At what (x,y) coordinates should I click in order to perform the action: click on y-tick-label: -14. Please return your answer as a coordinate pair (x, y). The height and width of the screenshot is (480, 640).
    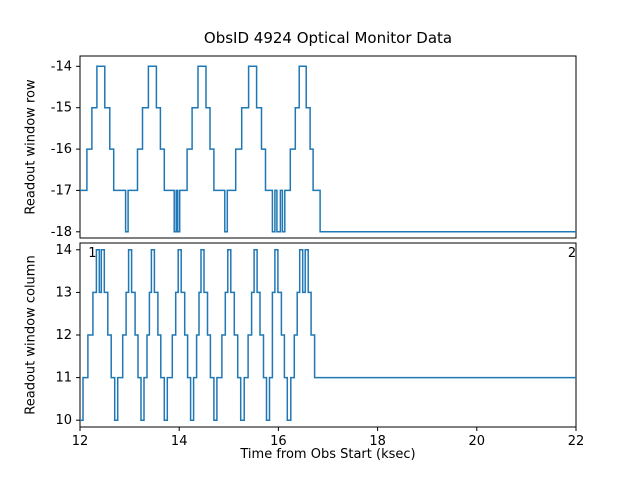
    Looking at the image, I should click on (61, 66).